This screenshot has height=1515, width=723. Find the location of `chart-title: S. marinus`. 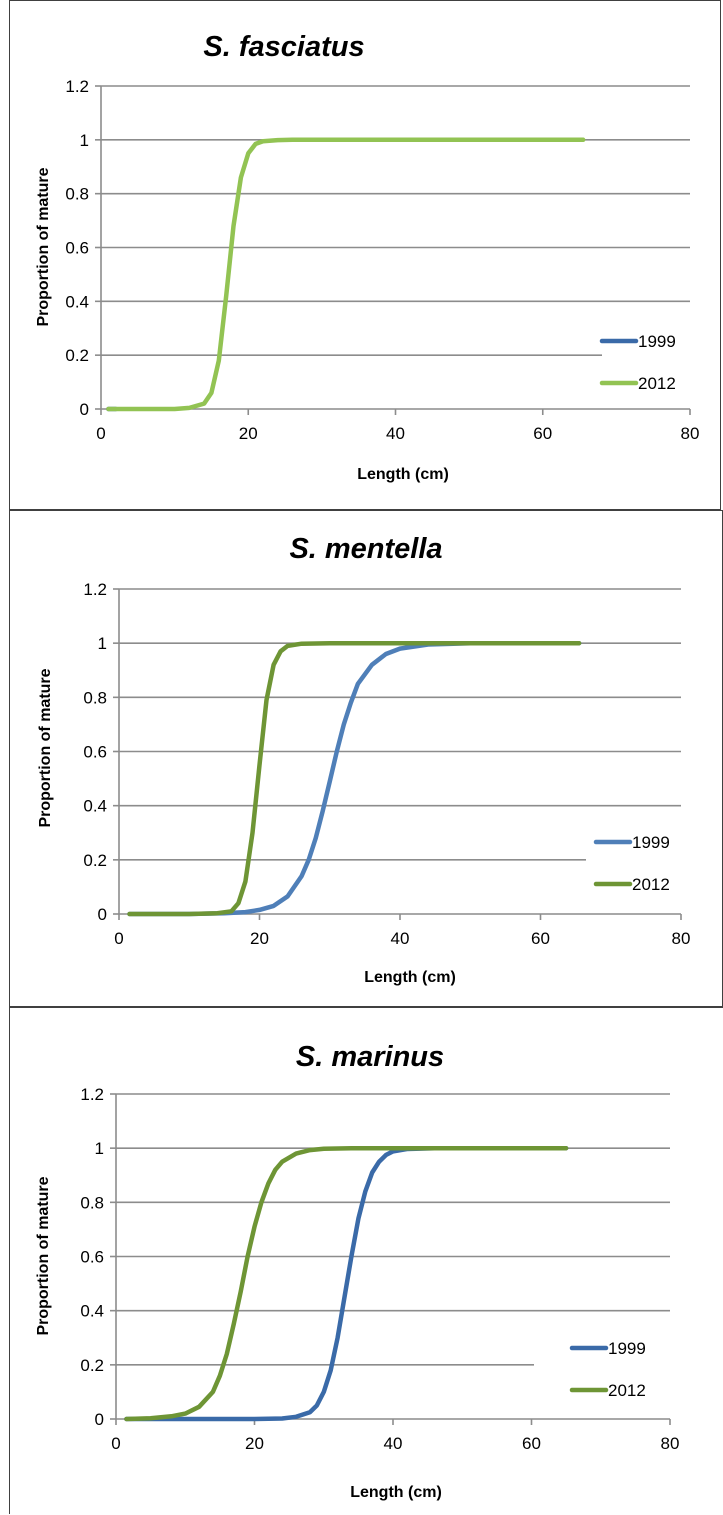

chart-title: S. marinus is located at coordinates (370, 1057).